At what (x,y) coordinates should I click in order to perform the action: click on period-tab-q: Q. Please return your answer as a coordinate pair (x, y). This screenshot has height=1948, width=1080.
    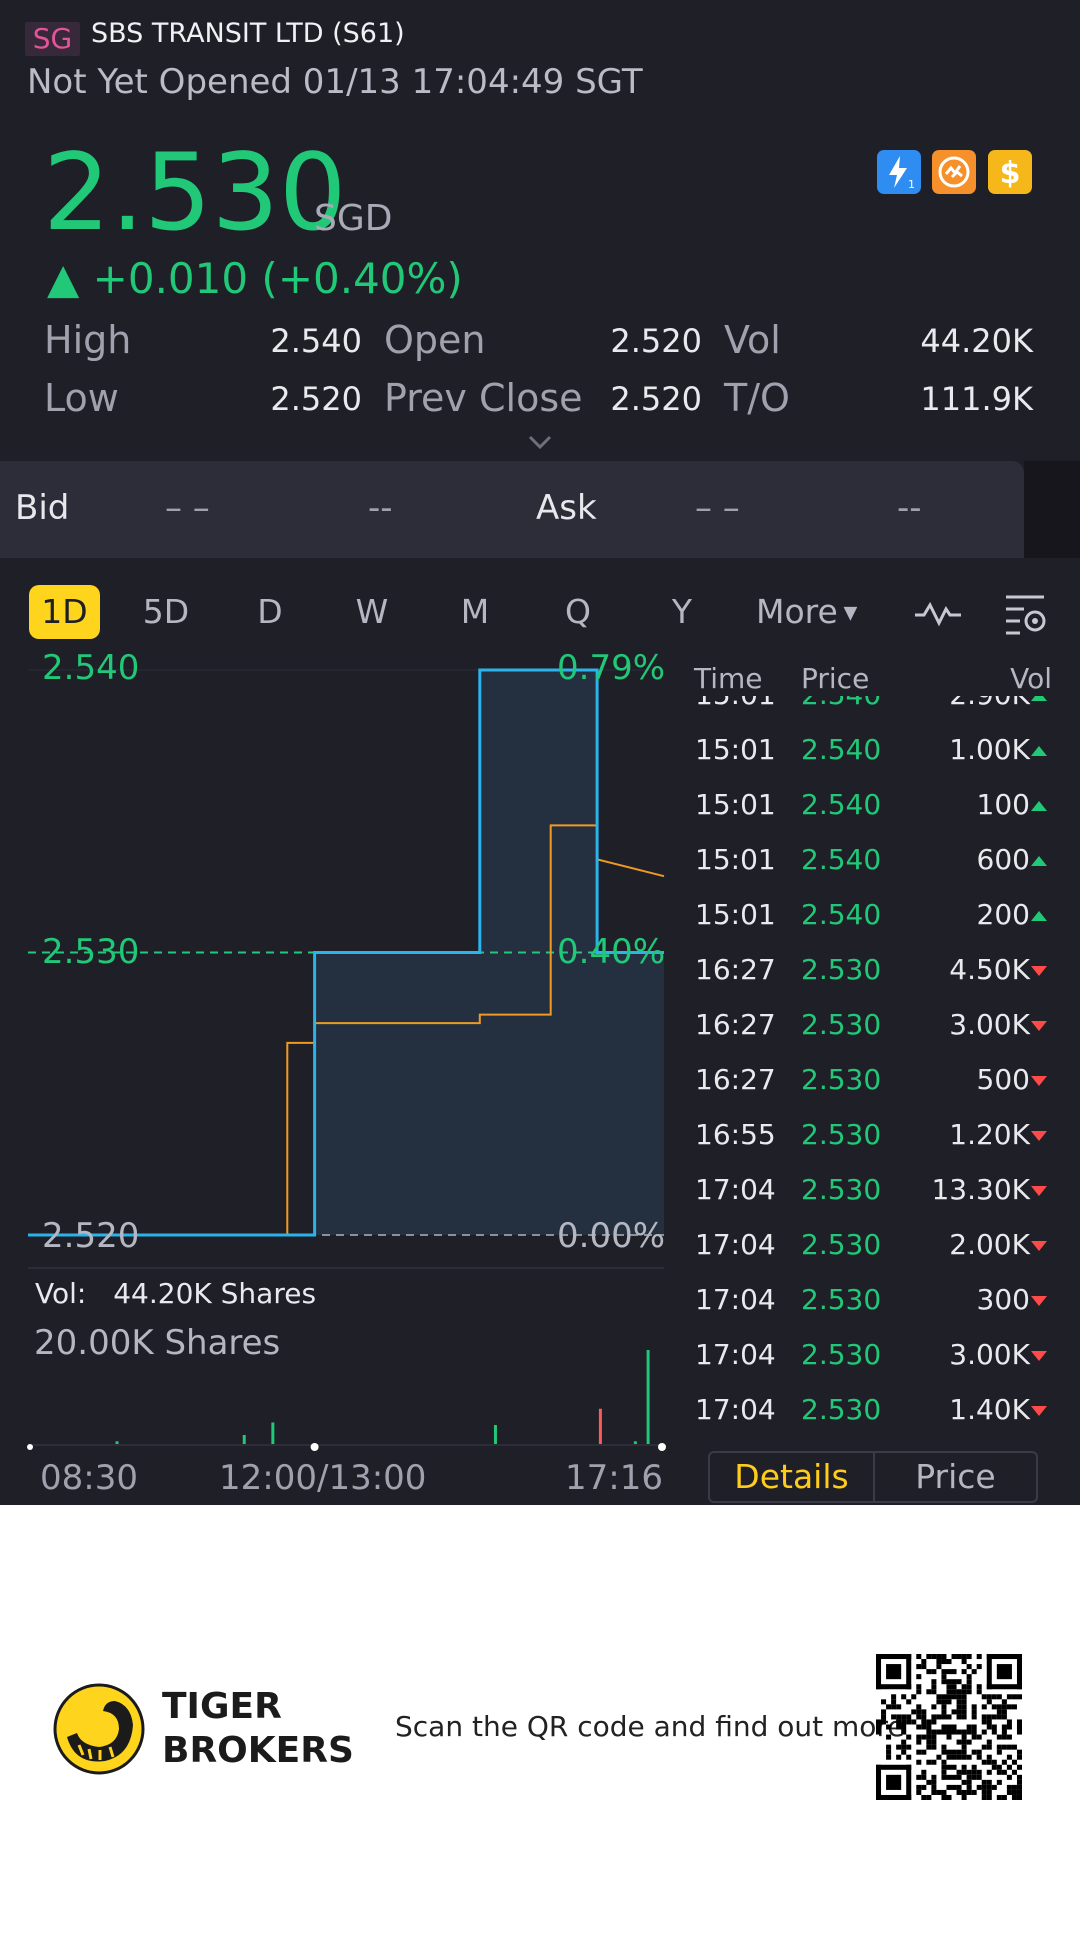
    Looking at the image, I should click on (578, 611).